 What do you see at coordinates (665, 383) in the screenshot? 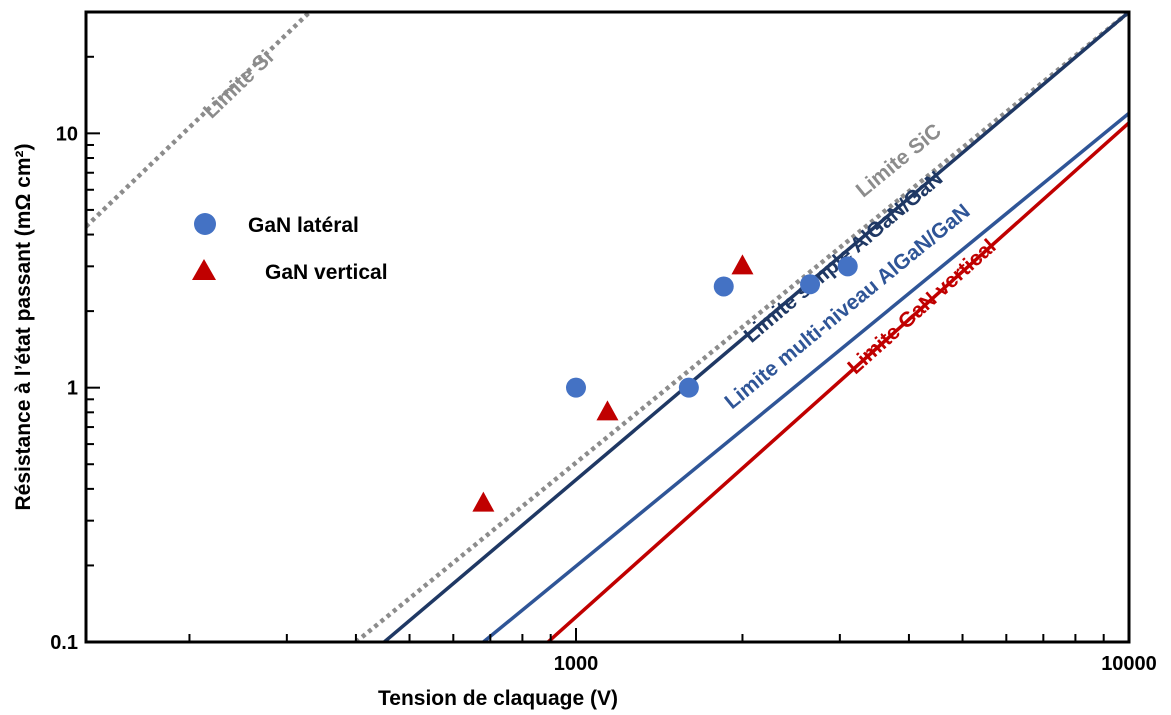
I see `data-markers` at bounding box center [665, 383].